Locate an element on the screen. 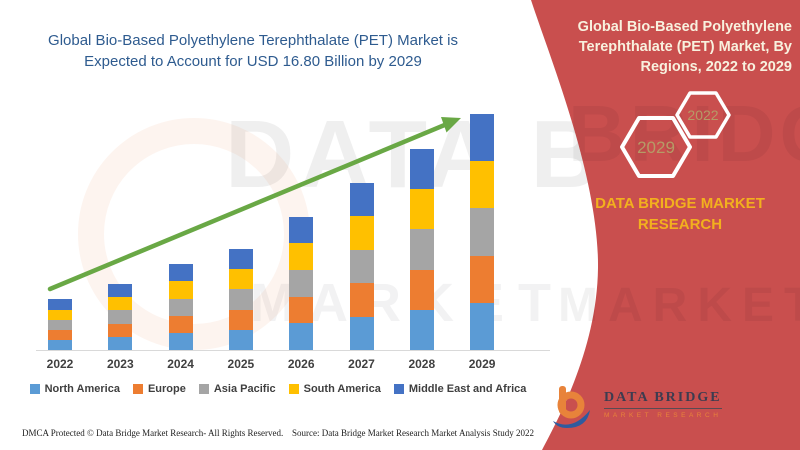  legend-item-south-america: South America is located at coordinates (334, 389).